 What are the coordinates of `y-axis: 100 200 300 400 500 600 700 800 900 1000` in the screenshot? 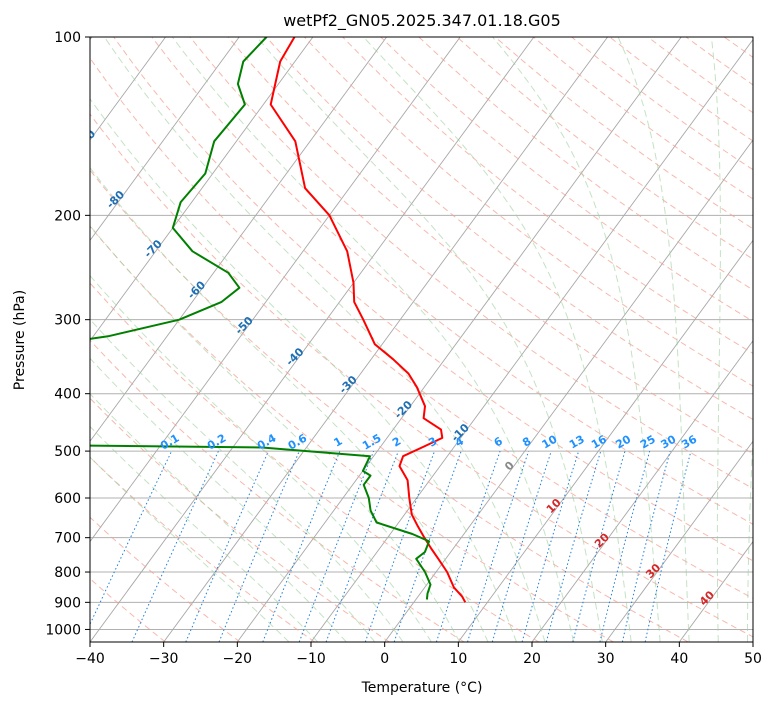 It's located at (67, 334).